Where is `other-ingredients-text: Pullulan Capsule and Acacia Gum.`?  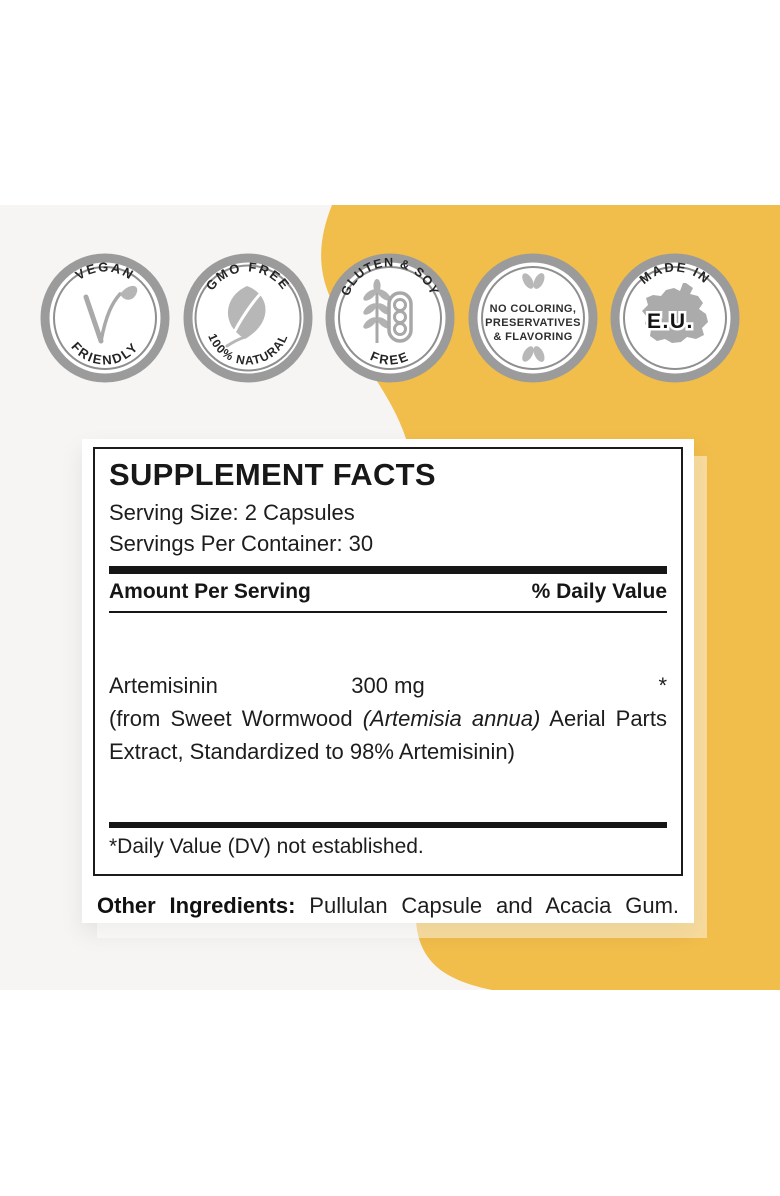 other-ingredients-text: Pullulan Capsule and Acacia Gum. is located at coordinates (487, 905).